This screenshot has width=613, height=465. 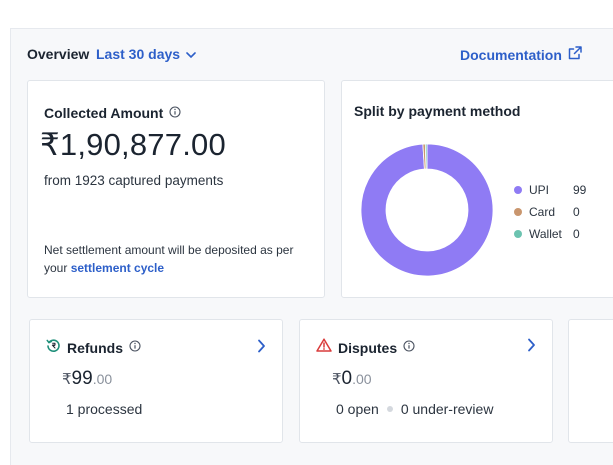 I want to click on disputes-open: 0 open, so click(x=357, y=409).